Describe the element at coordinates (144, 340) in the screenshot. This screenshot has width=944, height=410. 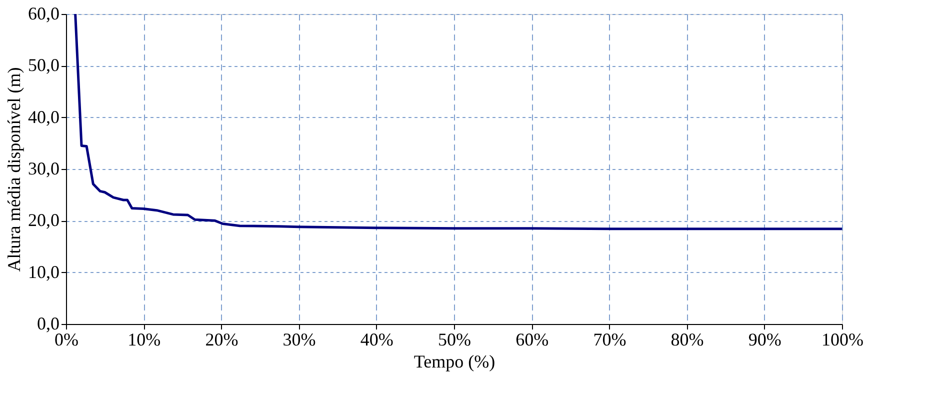
I see `x-tick-label: 10%` at that location.